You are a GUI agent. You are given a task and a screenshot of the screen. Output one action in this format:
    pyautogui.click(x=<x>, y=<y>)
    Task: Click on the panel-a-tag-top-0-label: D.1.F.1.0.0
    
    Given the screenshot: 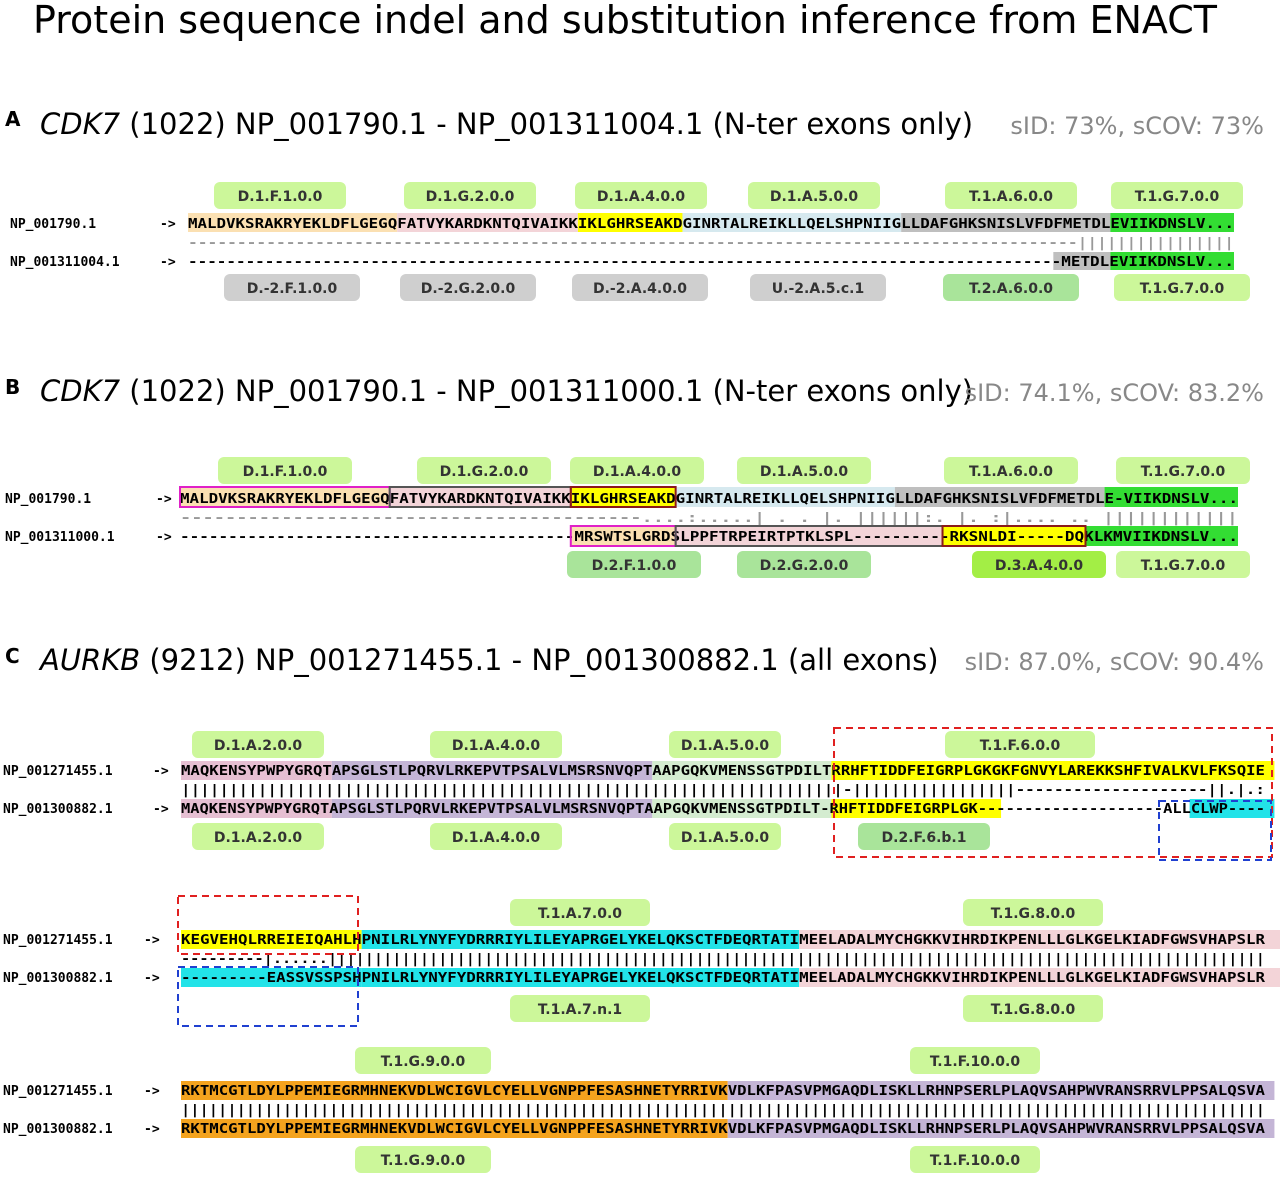 What is the action you would take?
    pyautogui.click(x=280, y=197)
    